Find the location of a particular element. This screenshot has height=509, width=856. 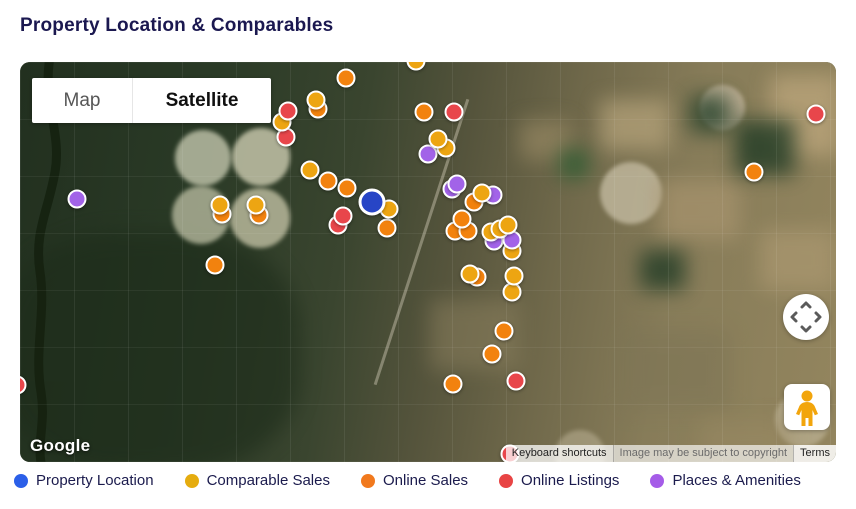

legend-item-places: Places & Amenities is located at coordinates (725, 480).